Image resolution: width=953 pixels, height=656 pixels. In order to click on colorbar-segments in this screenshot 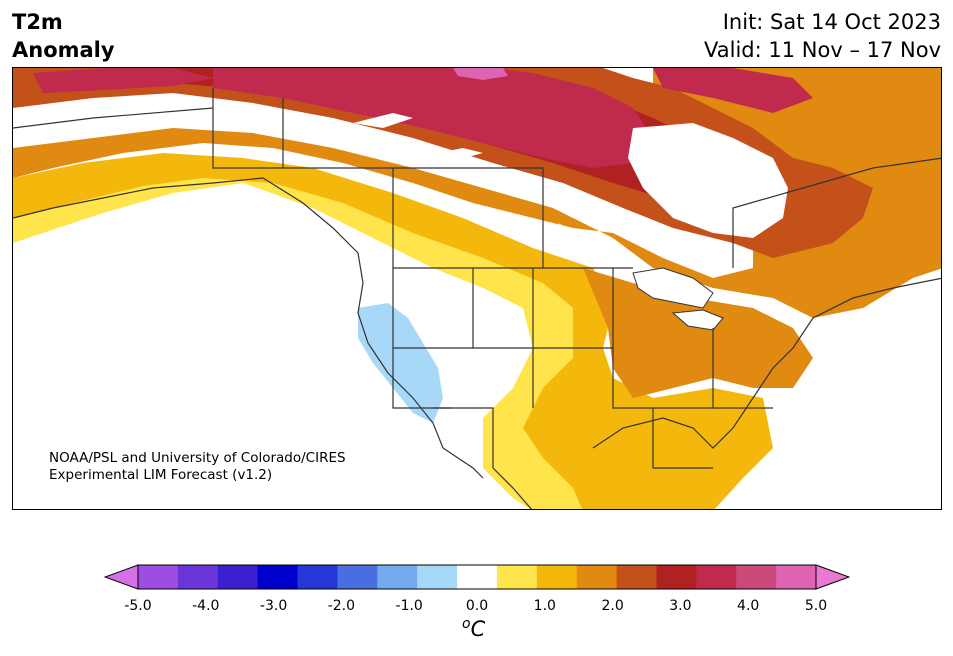, I will do `click(477, 577)`.